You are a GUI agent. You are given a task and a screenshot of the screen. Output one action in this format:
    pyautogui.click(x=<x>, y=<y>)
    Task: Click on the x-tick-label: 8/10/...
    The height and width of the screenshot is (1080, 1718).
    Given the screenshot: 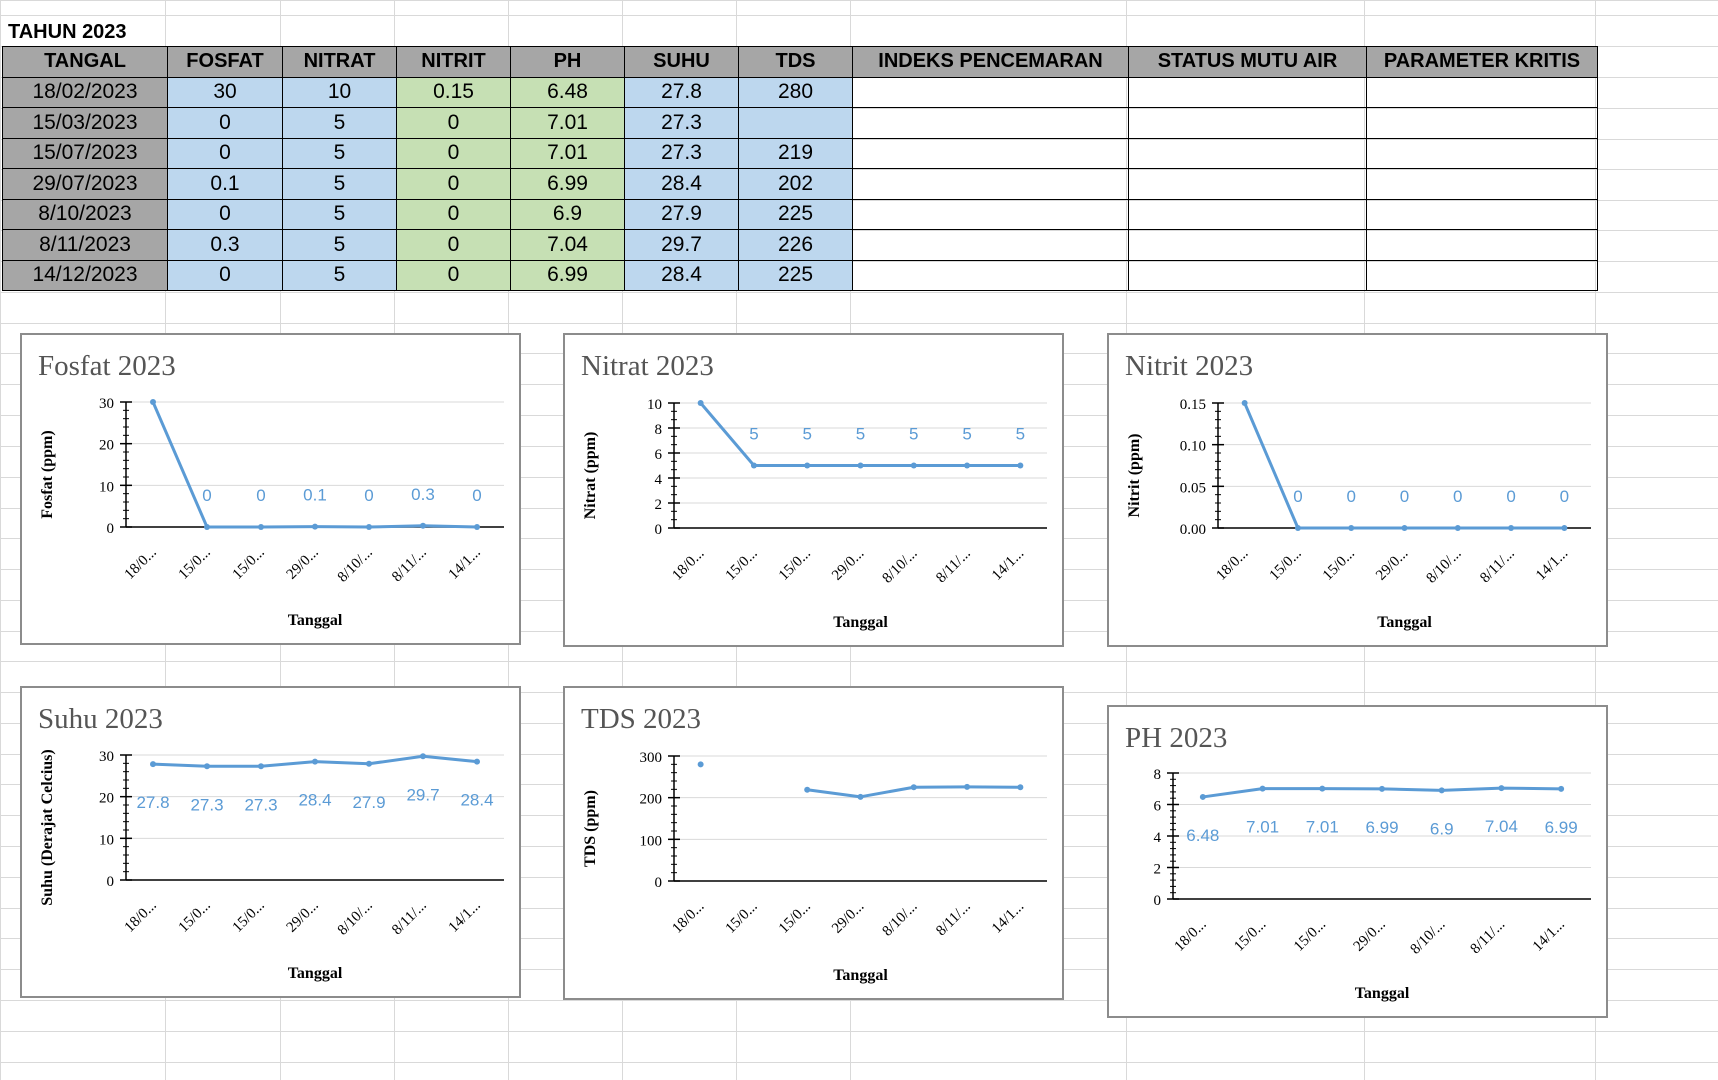 What is the action you would take?
    pyautogui.click(x=355, y=565)
    